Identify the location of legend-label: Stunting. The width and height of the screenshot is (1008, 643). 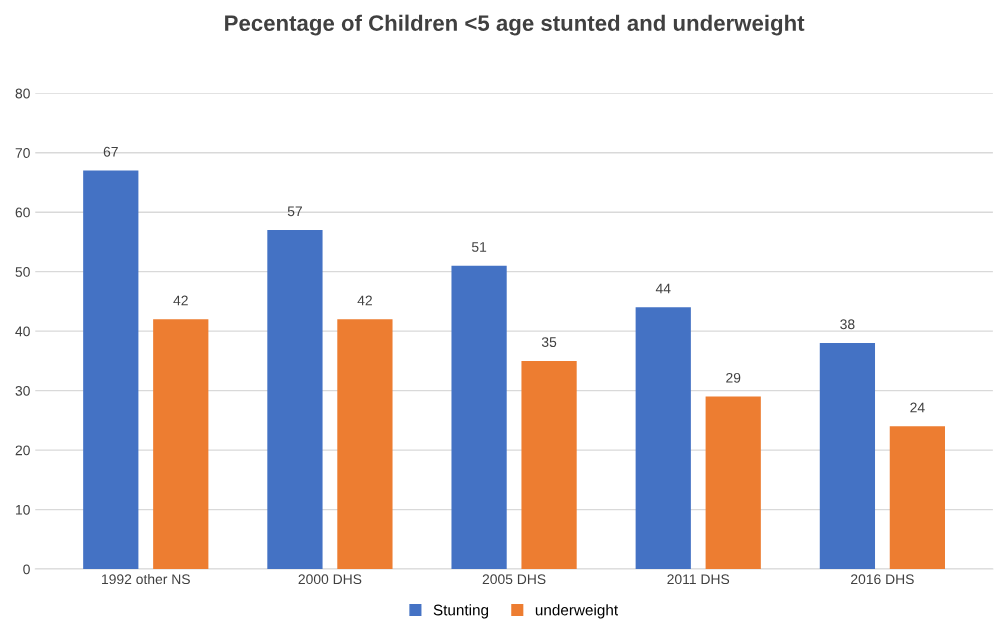
(461, 611).